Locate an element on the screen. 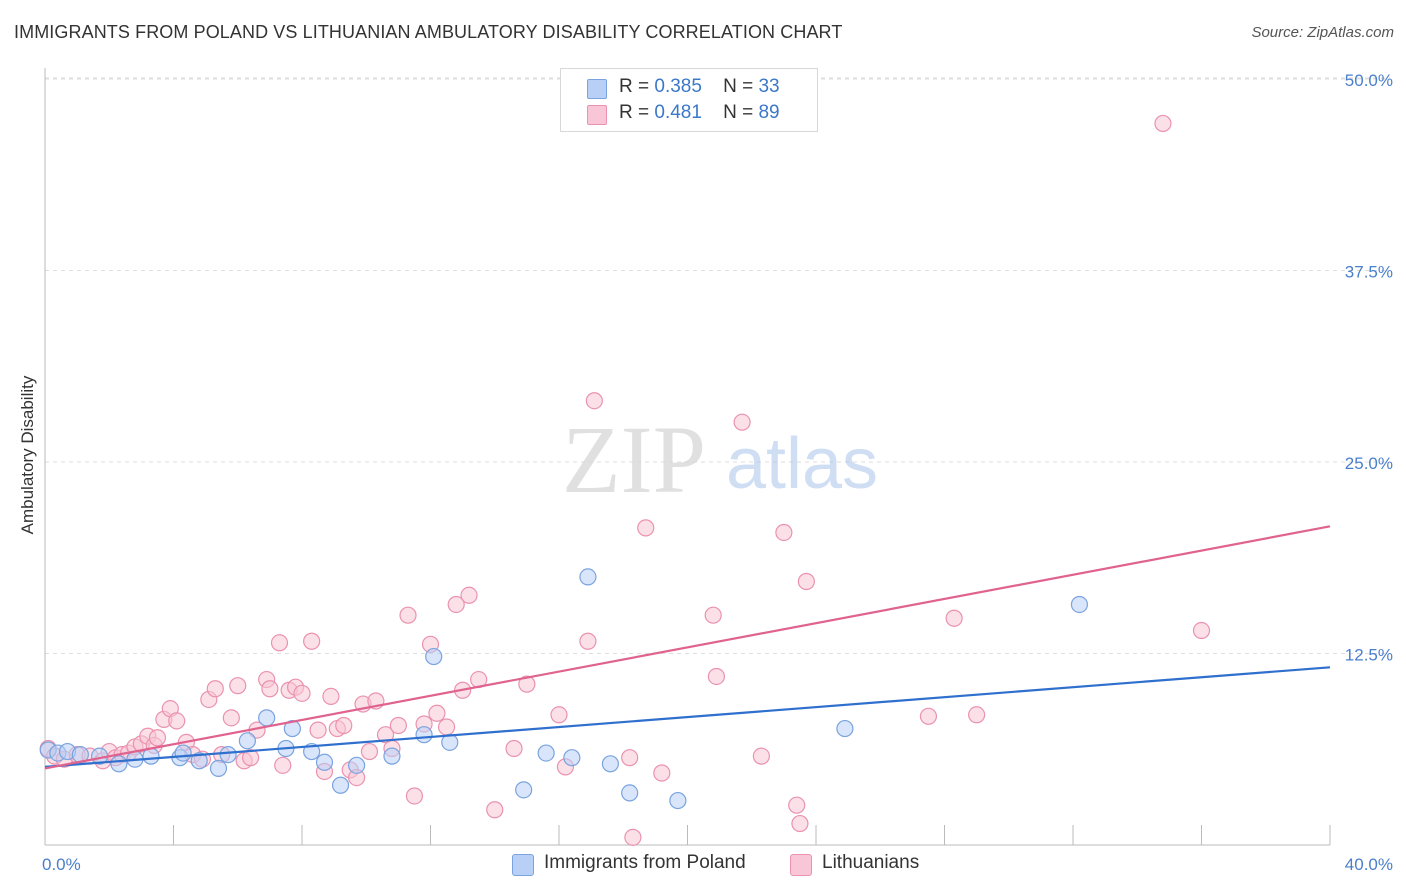 This screenshot has width=1406, height=892. watermark-atlas: atlas is located at coordinates (802, 464).